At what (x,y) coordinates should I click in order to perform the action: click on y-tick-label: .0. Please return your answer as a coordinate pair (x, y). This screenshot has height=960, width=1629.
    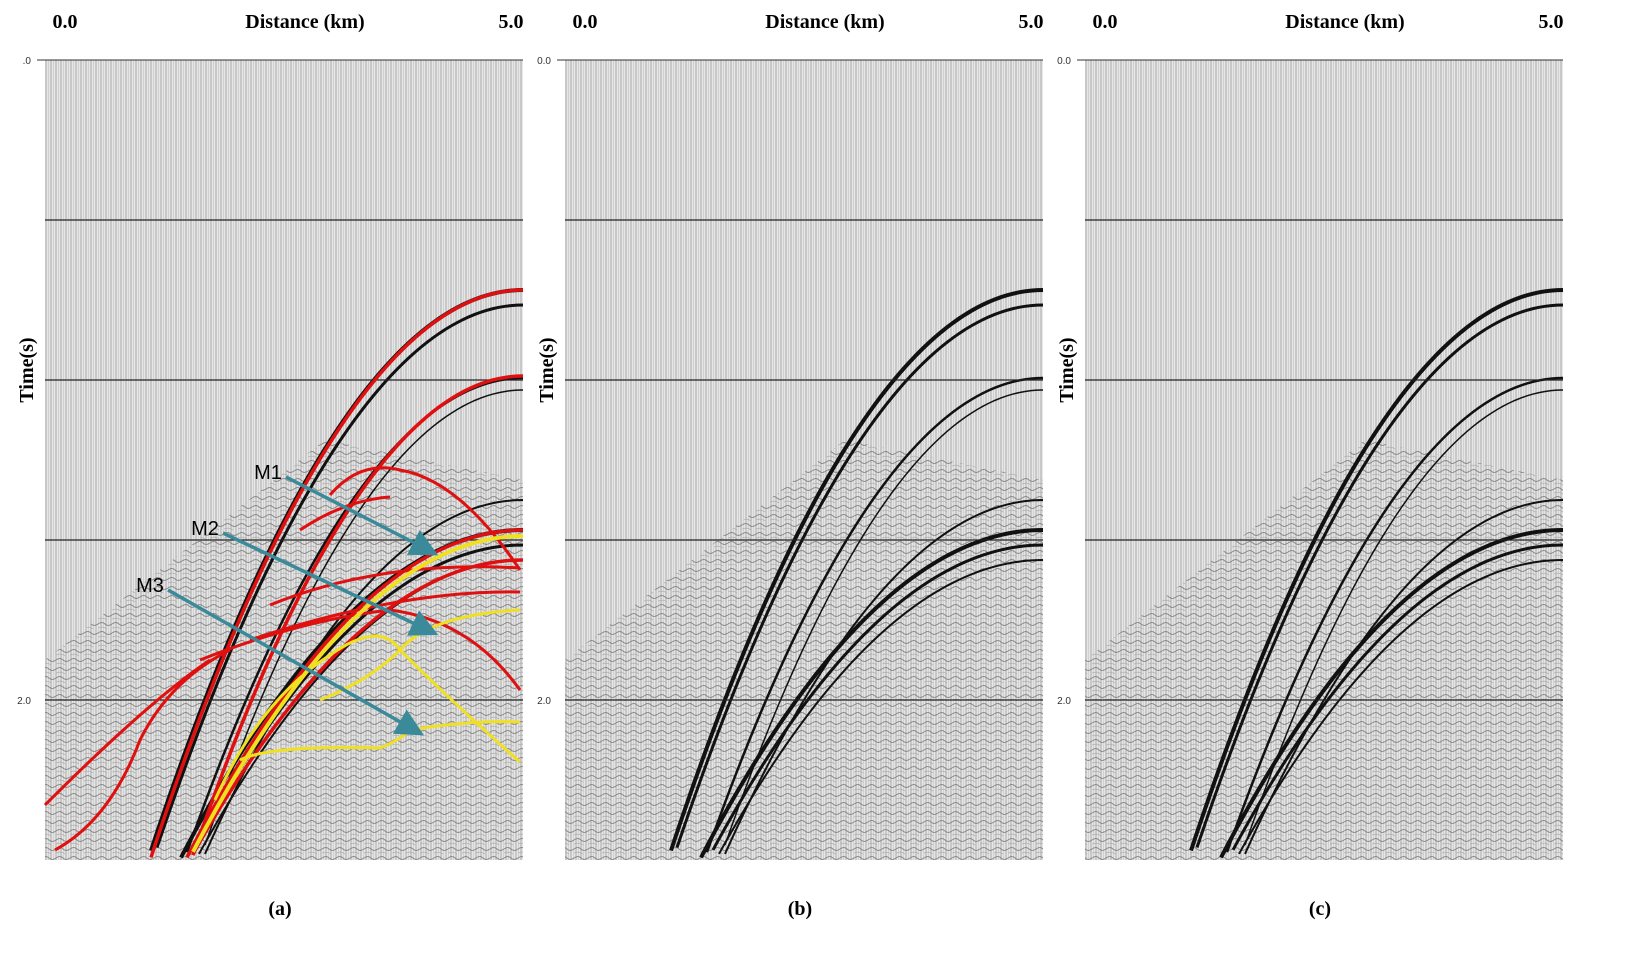
    Looking at the image, I should click on (27, 61).